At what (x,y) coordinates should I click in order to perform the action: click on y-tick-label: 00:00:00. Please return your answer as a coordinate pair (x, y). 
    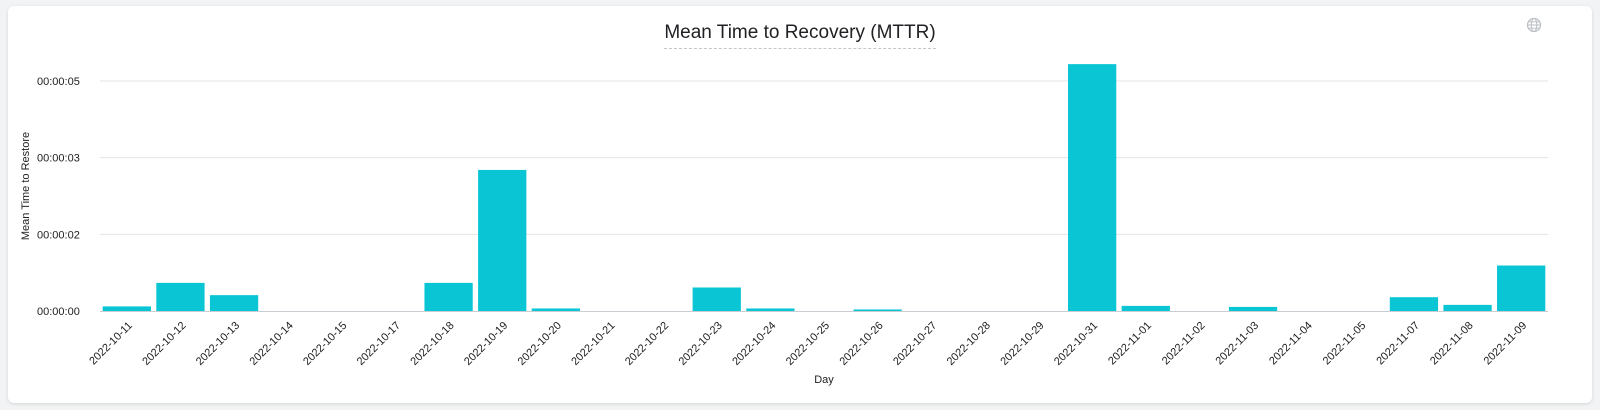
    Looking at the image, I should click on (58, 312).